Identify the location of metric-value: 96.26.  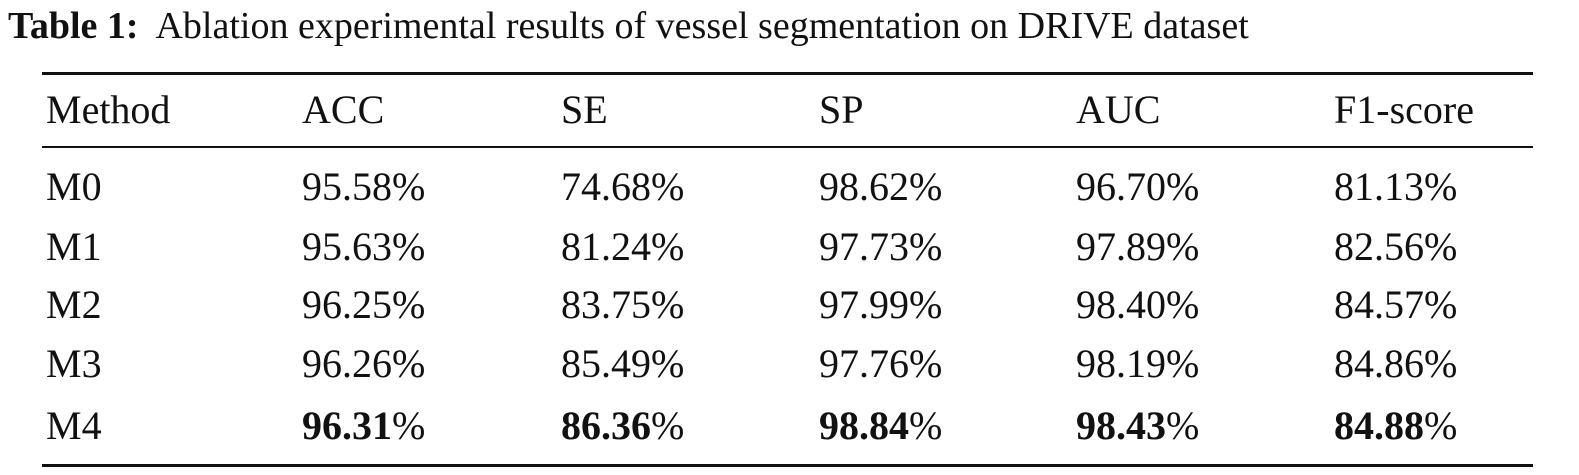
(347, 363).